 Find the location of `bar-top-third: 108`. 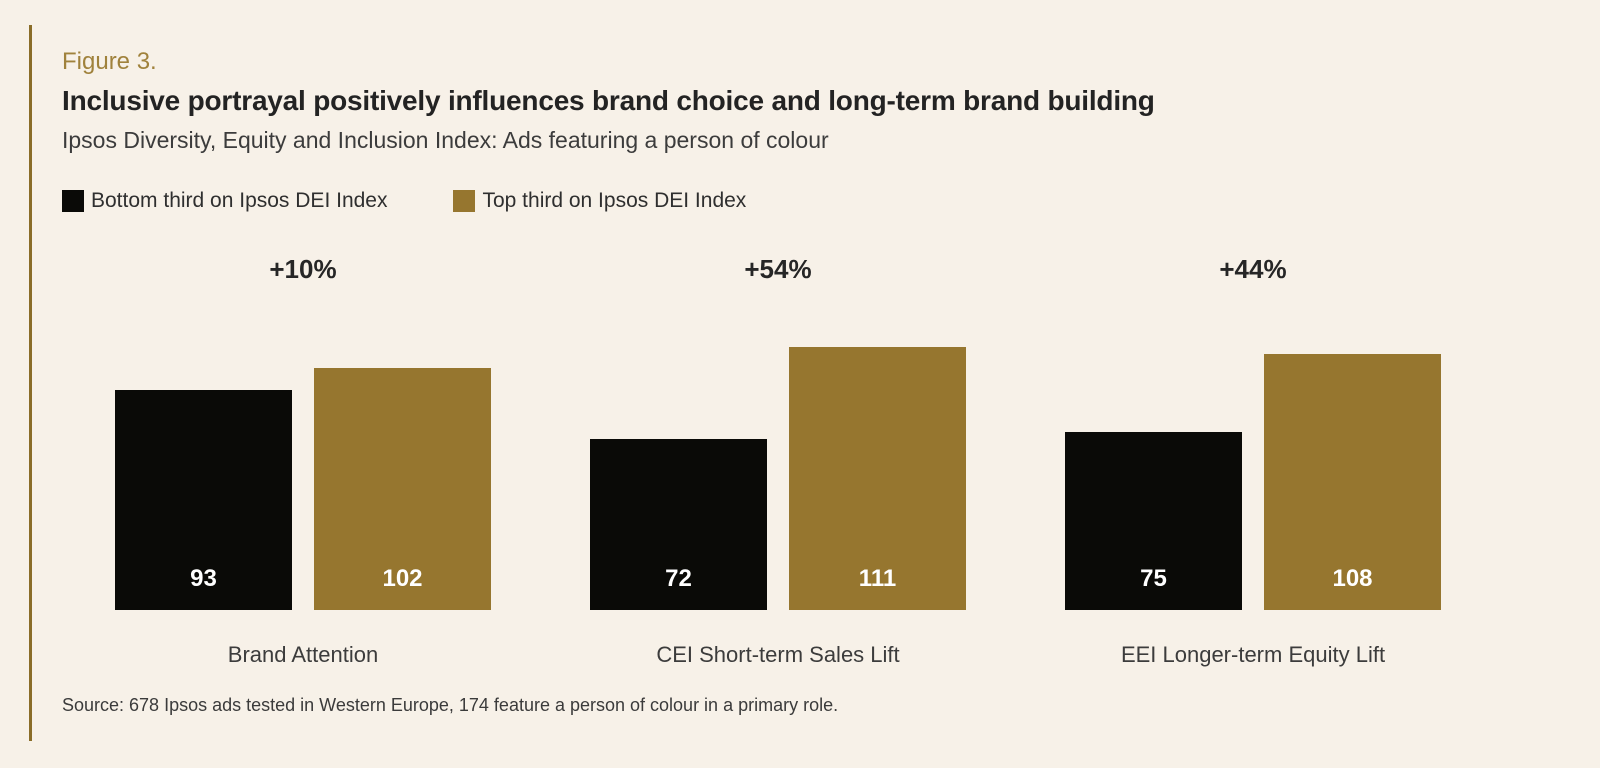

bar-top-third: 108 is located at coordinates (1352, 482).